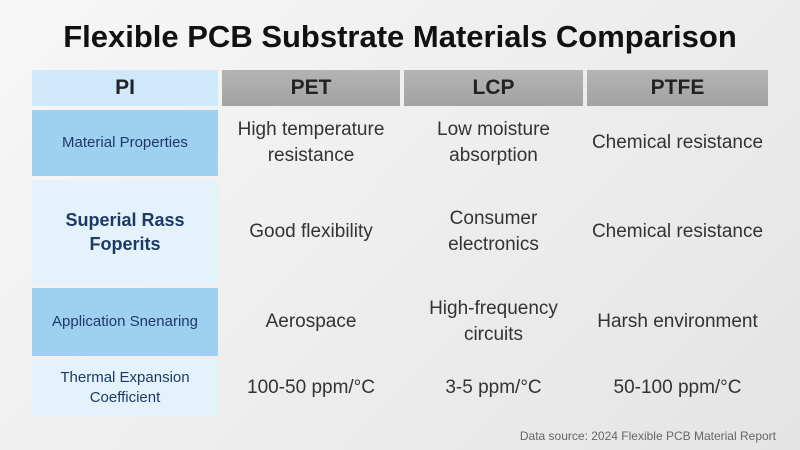 This screenshot has height=450, width=800. I want to click on cell: Aerospace, so click(311, 322).